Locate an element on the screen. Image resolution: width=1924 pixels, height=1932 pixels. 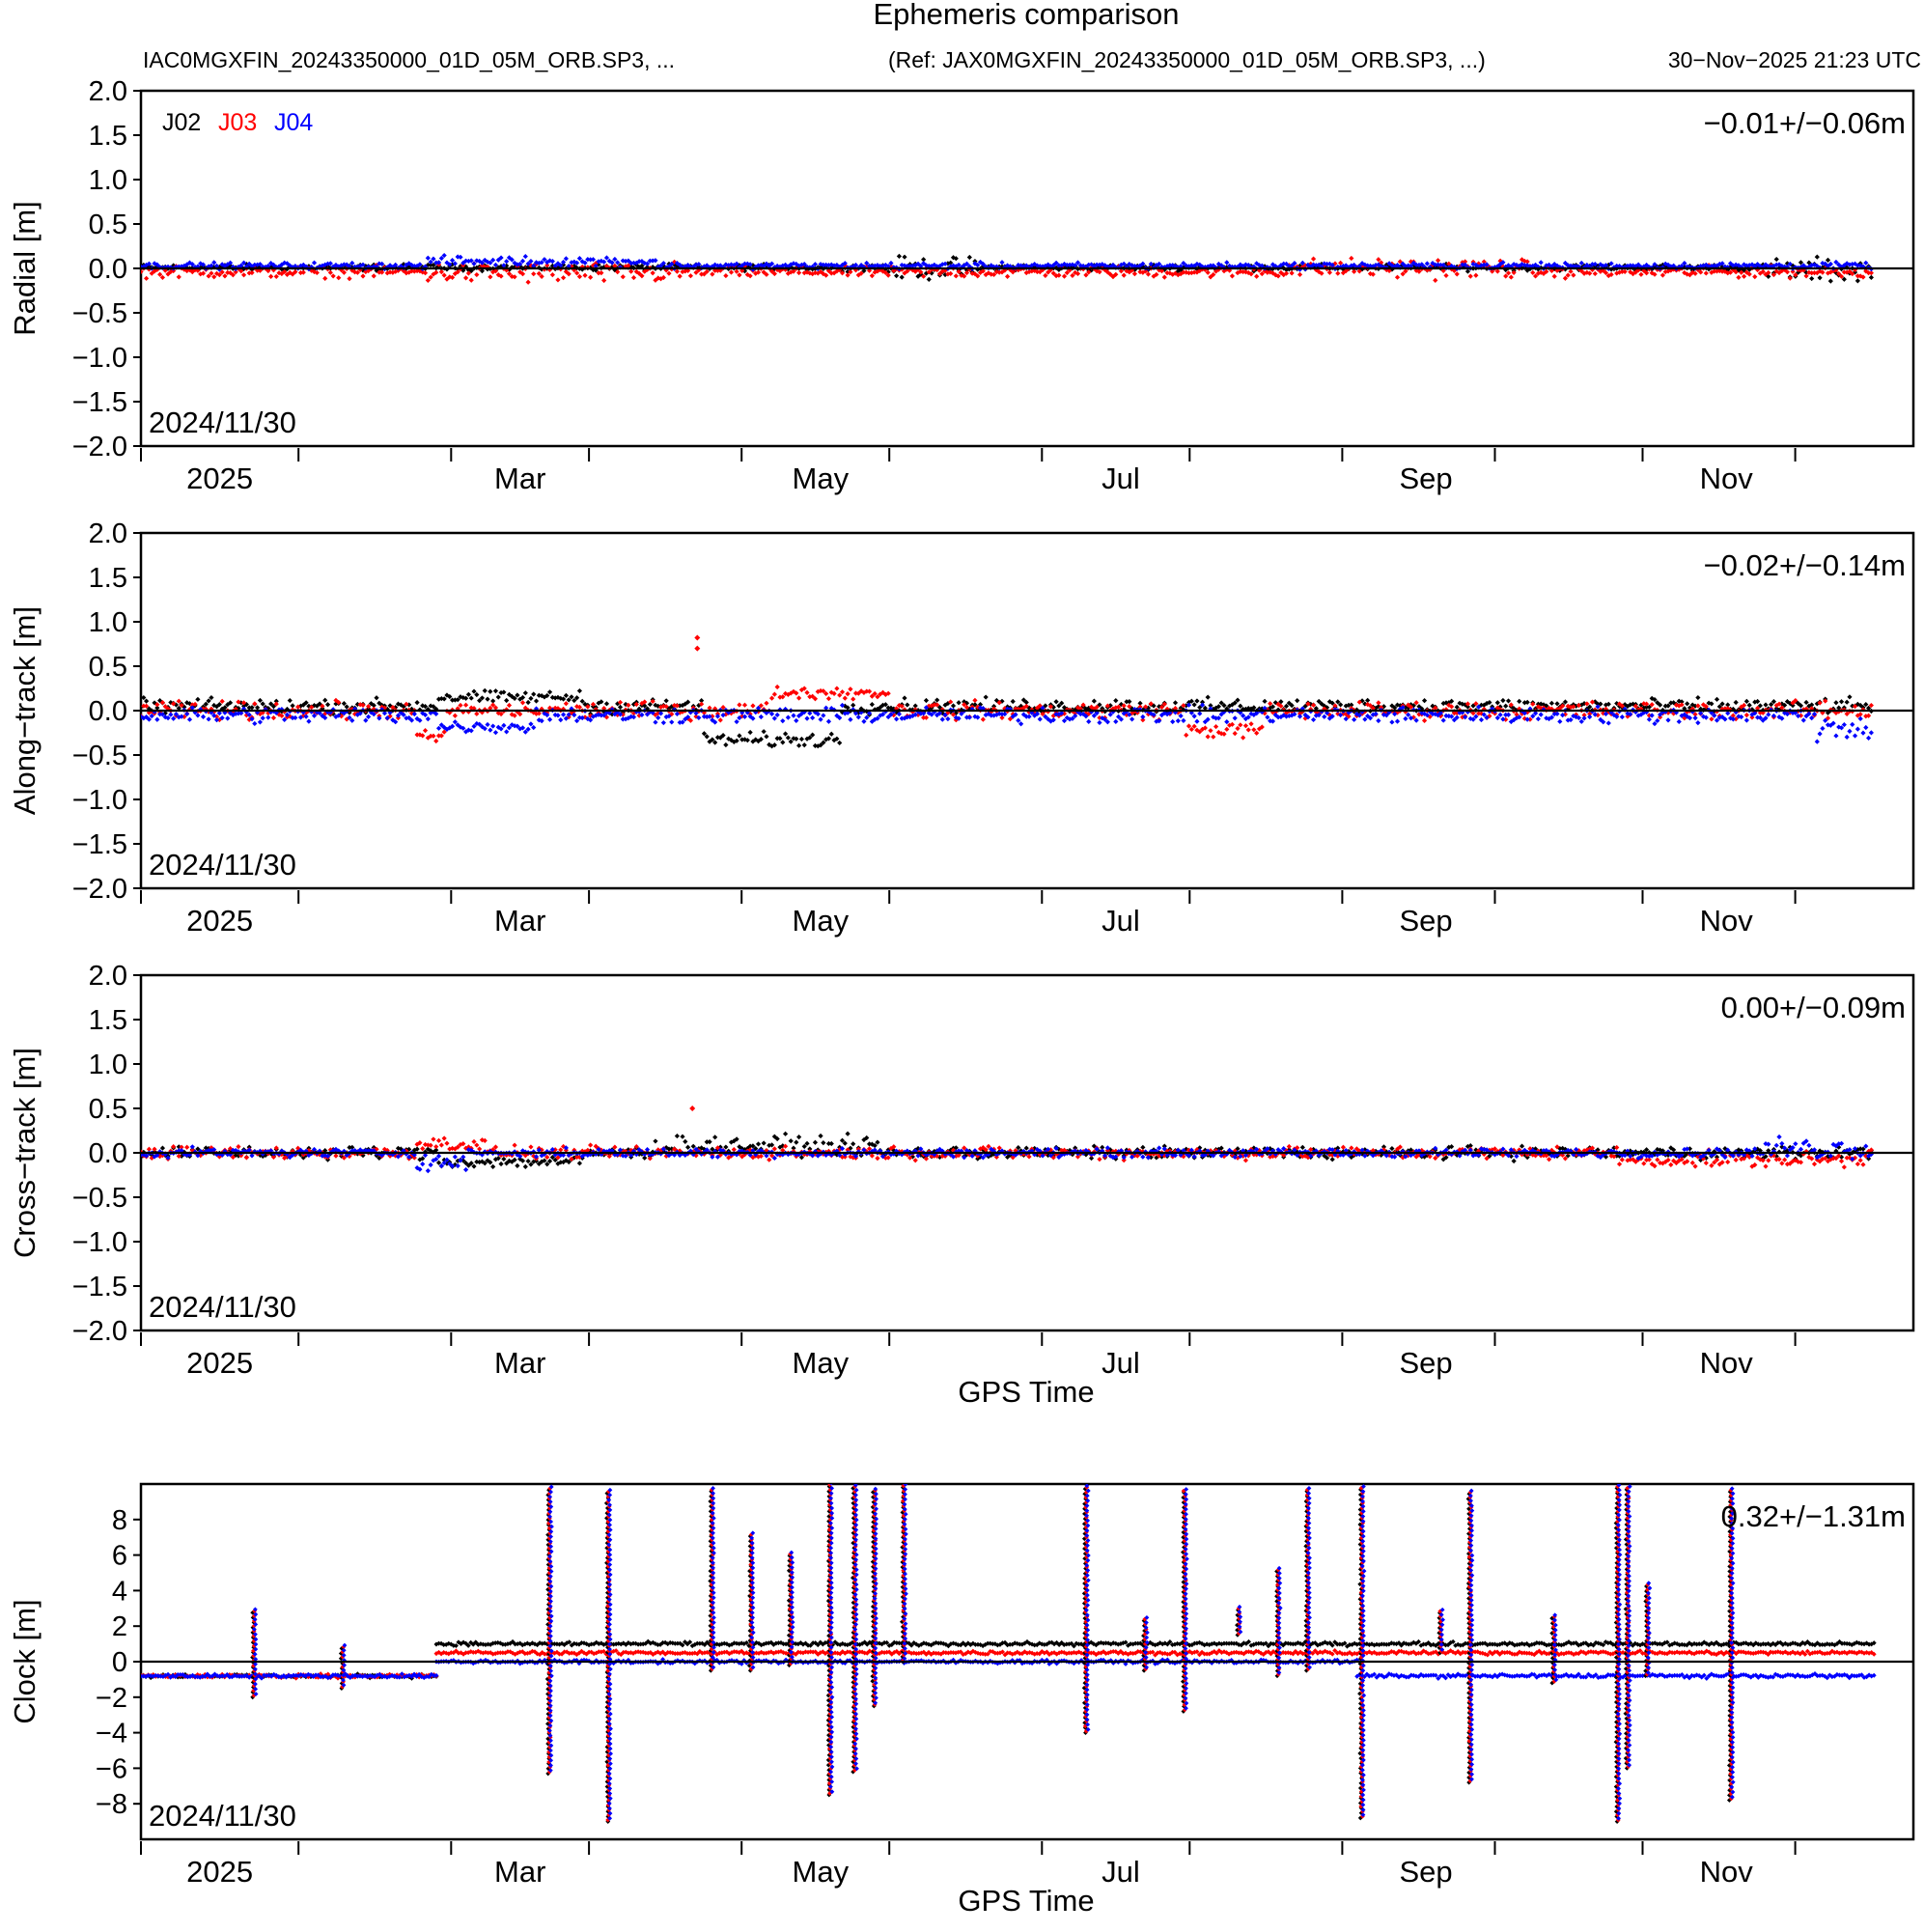
y-tick-label: −1.0 is located at coordinates (99, 359).